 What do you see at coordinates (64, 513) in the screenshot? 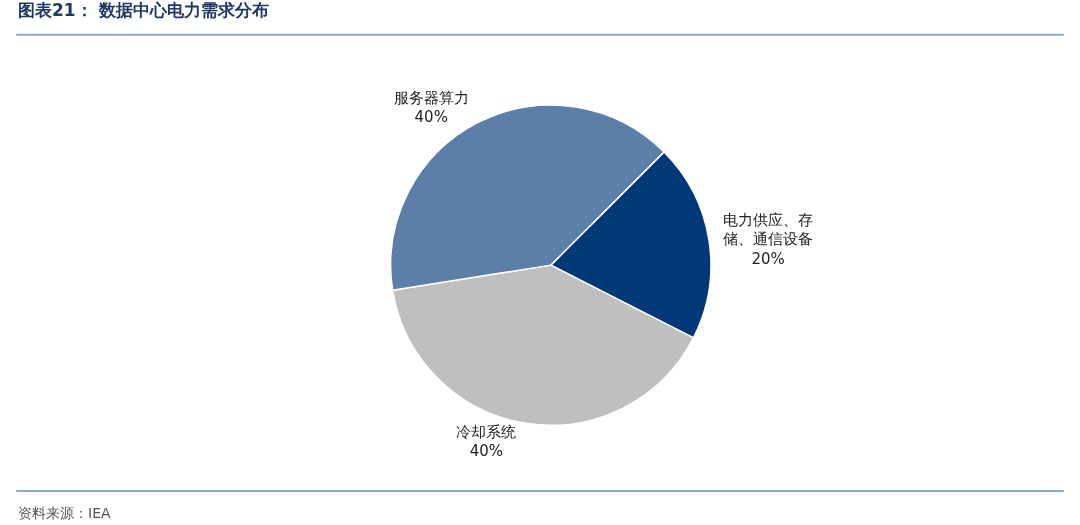
I see `text: 资料来源：IEA` at bounding box center [64, 513].